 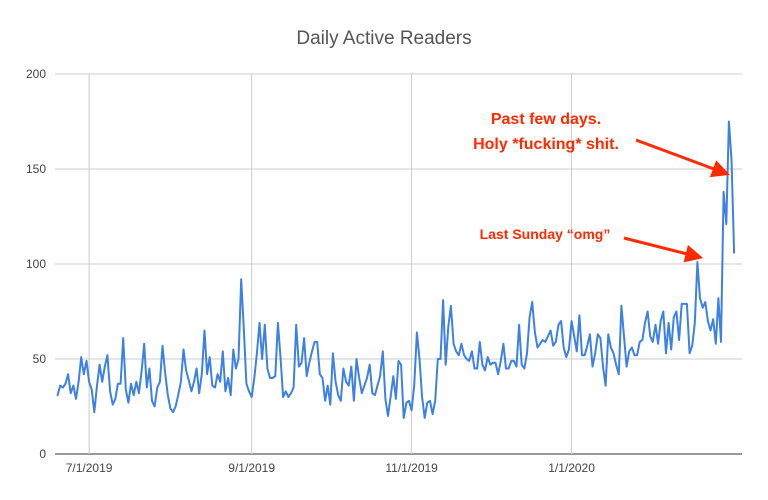 I want to click on x-tick-label: 9/1/2019, so click(x=251, y=468).